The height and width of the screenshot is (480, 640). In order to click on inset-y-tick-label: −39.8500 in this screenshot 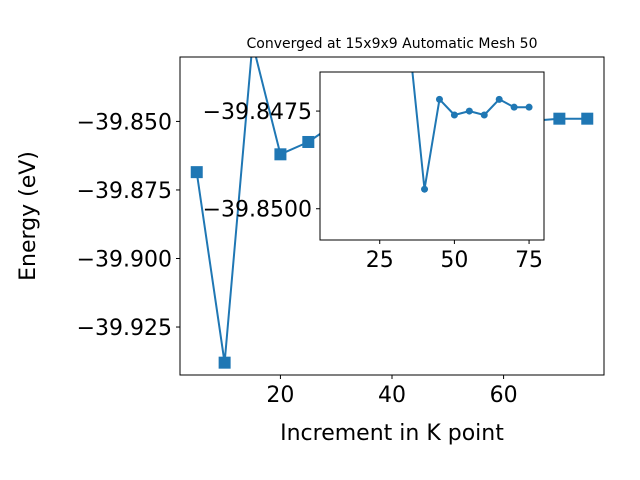, I will do `click(257, 210)`.